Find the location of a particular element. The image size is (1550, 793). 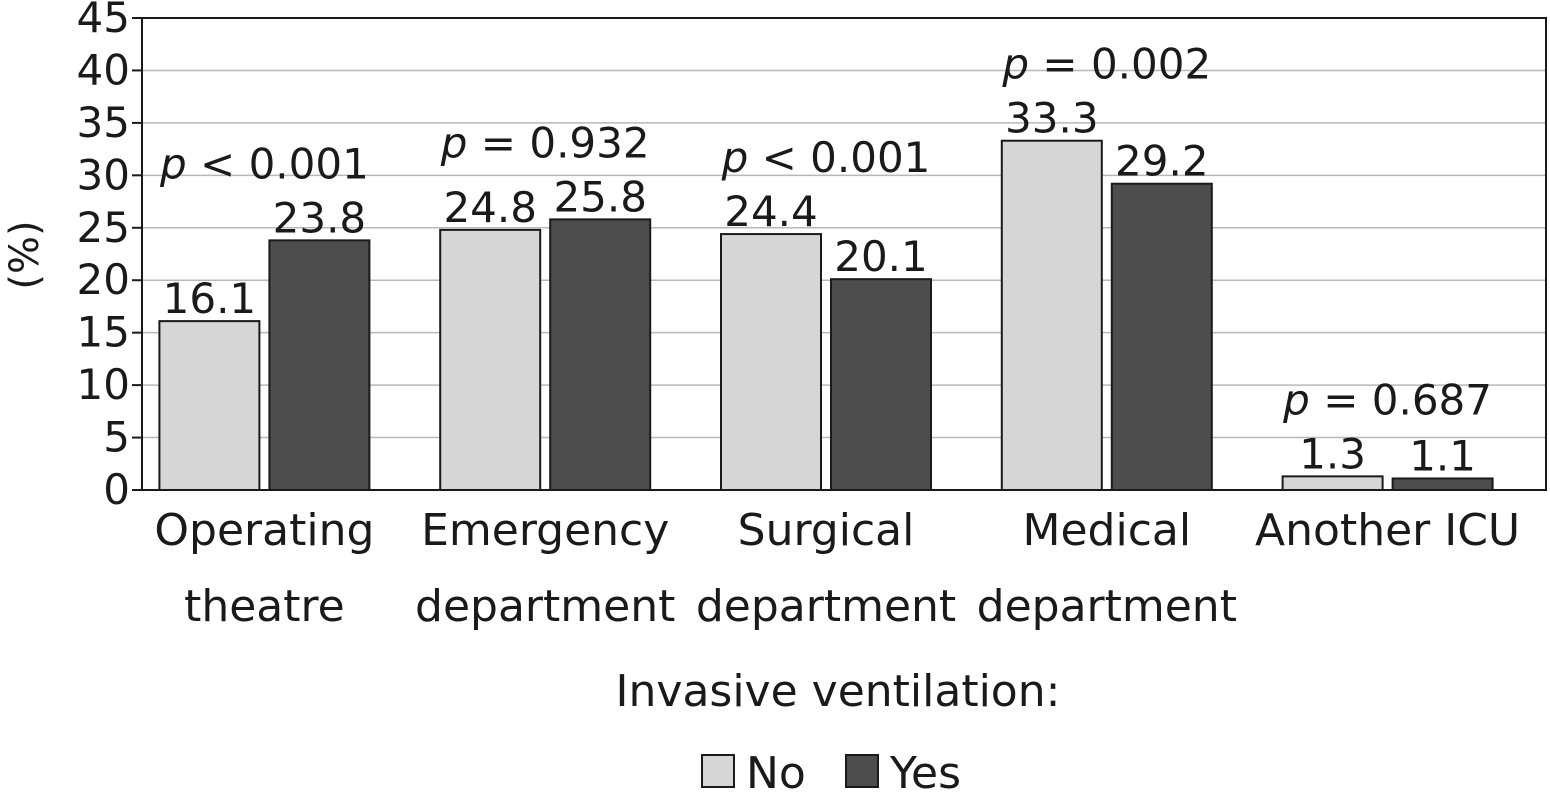

data-label: 23.8 is located at coordinates (320, 217).